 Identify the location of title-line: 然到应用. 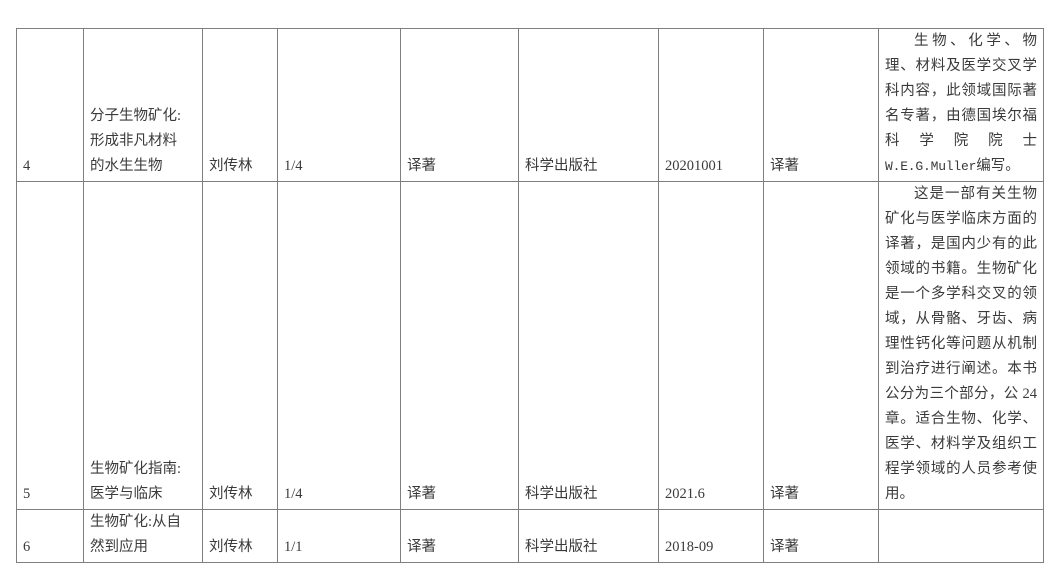
(119, 547).